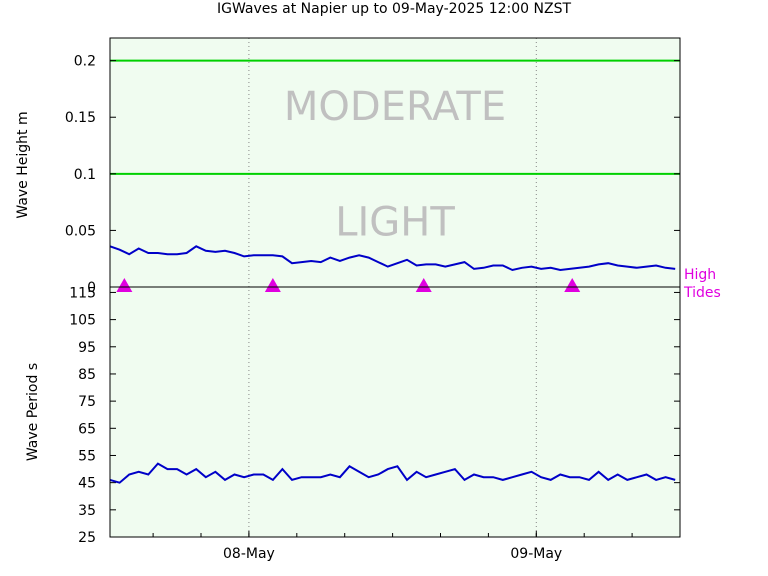  Describe the element at coordinates (80, 231) in the screenshot. I see `height-ytick-label: 0.05` at that location.